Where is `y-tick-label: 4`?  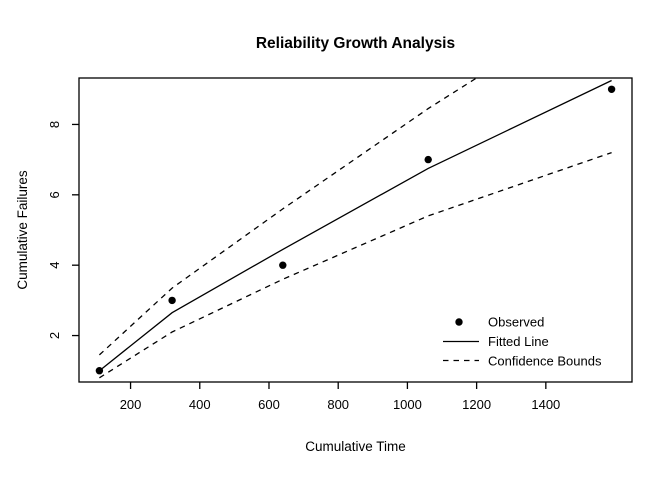
y-tick-label: 4 is located at coordinates (54, 265).